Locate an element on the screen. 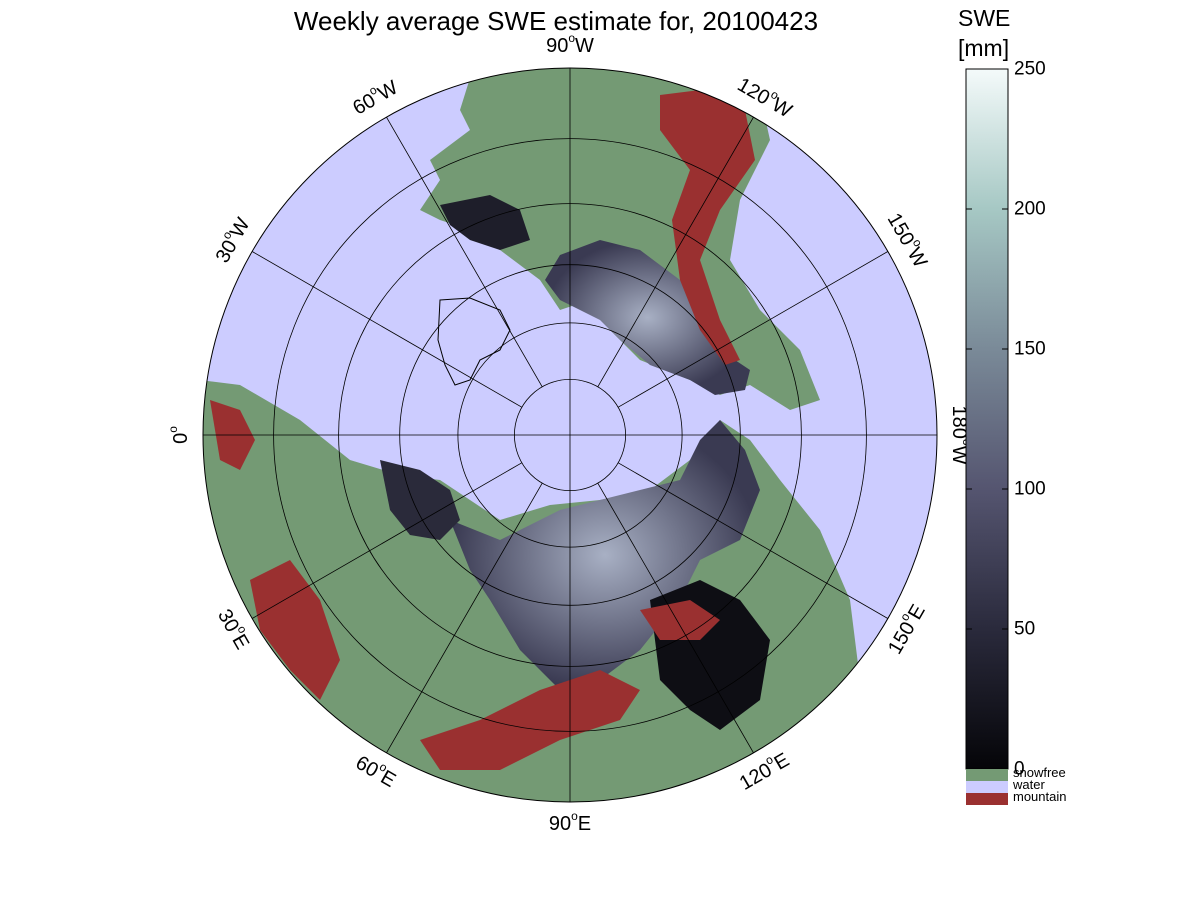  category-label: mountain is located at coordinates (1039, 796).